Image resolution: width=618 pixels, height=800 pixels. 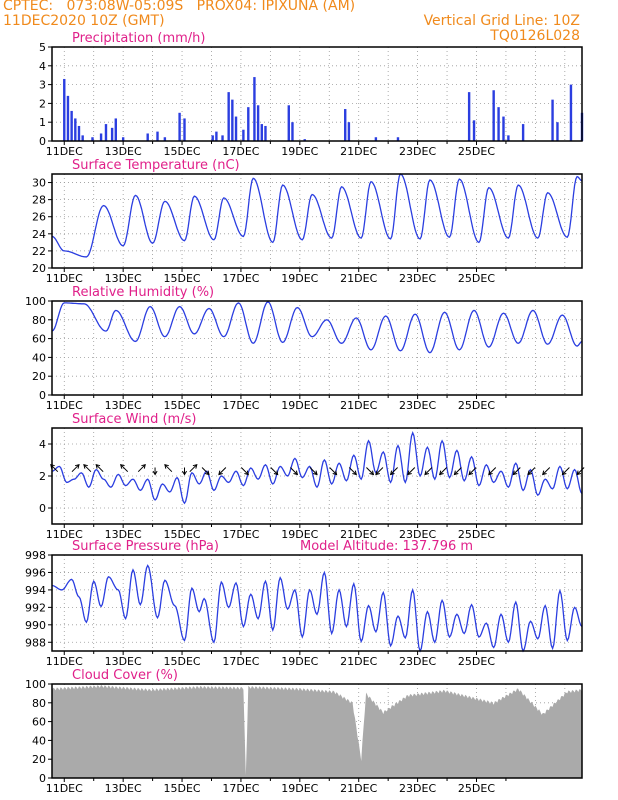 I want to click on panel-title: Relative Humidity (%), so click(x=143, y=292).